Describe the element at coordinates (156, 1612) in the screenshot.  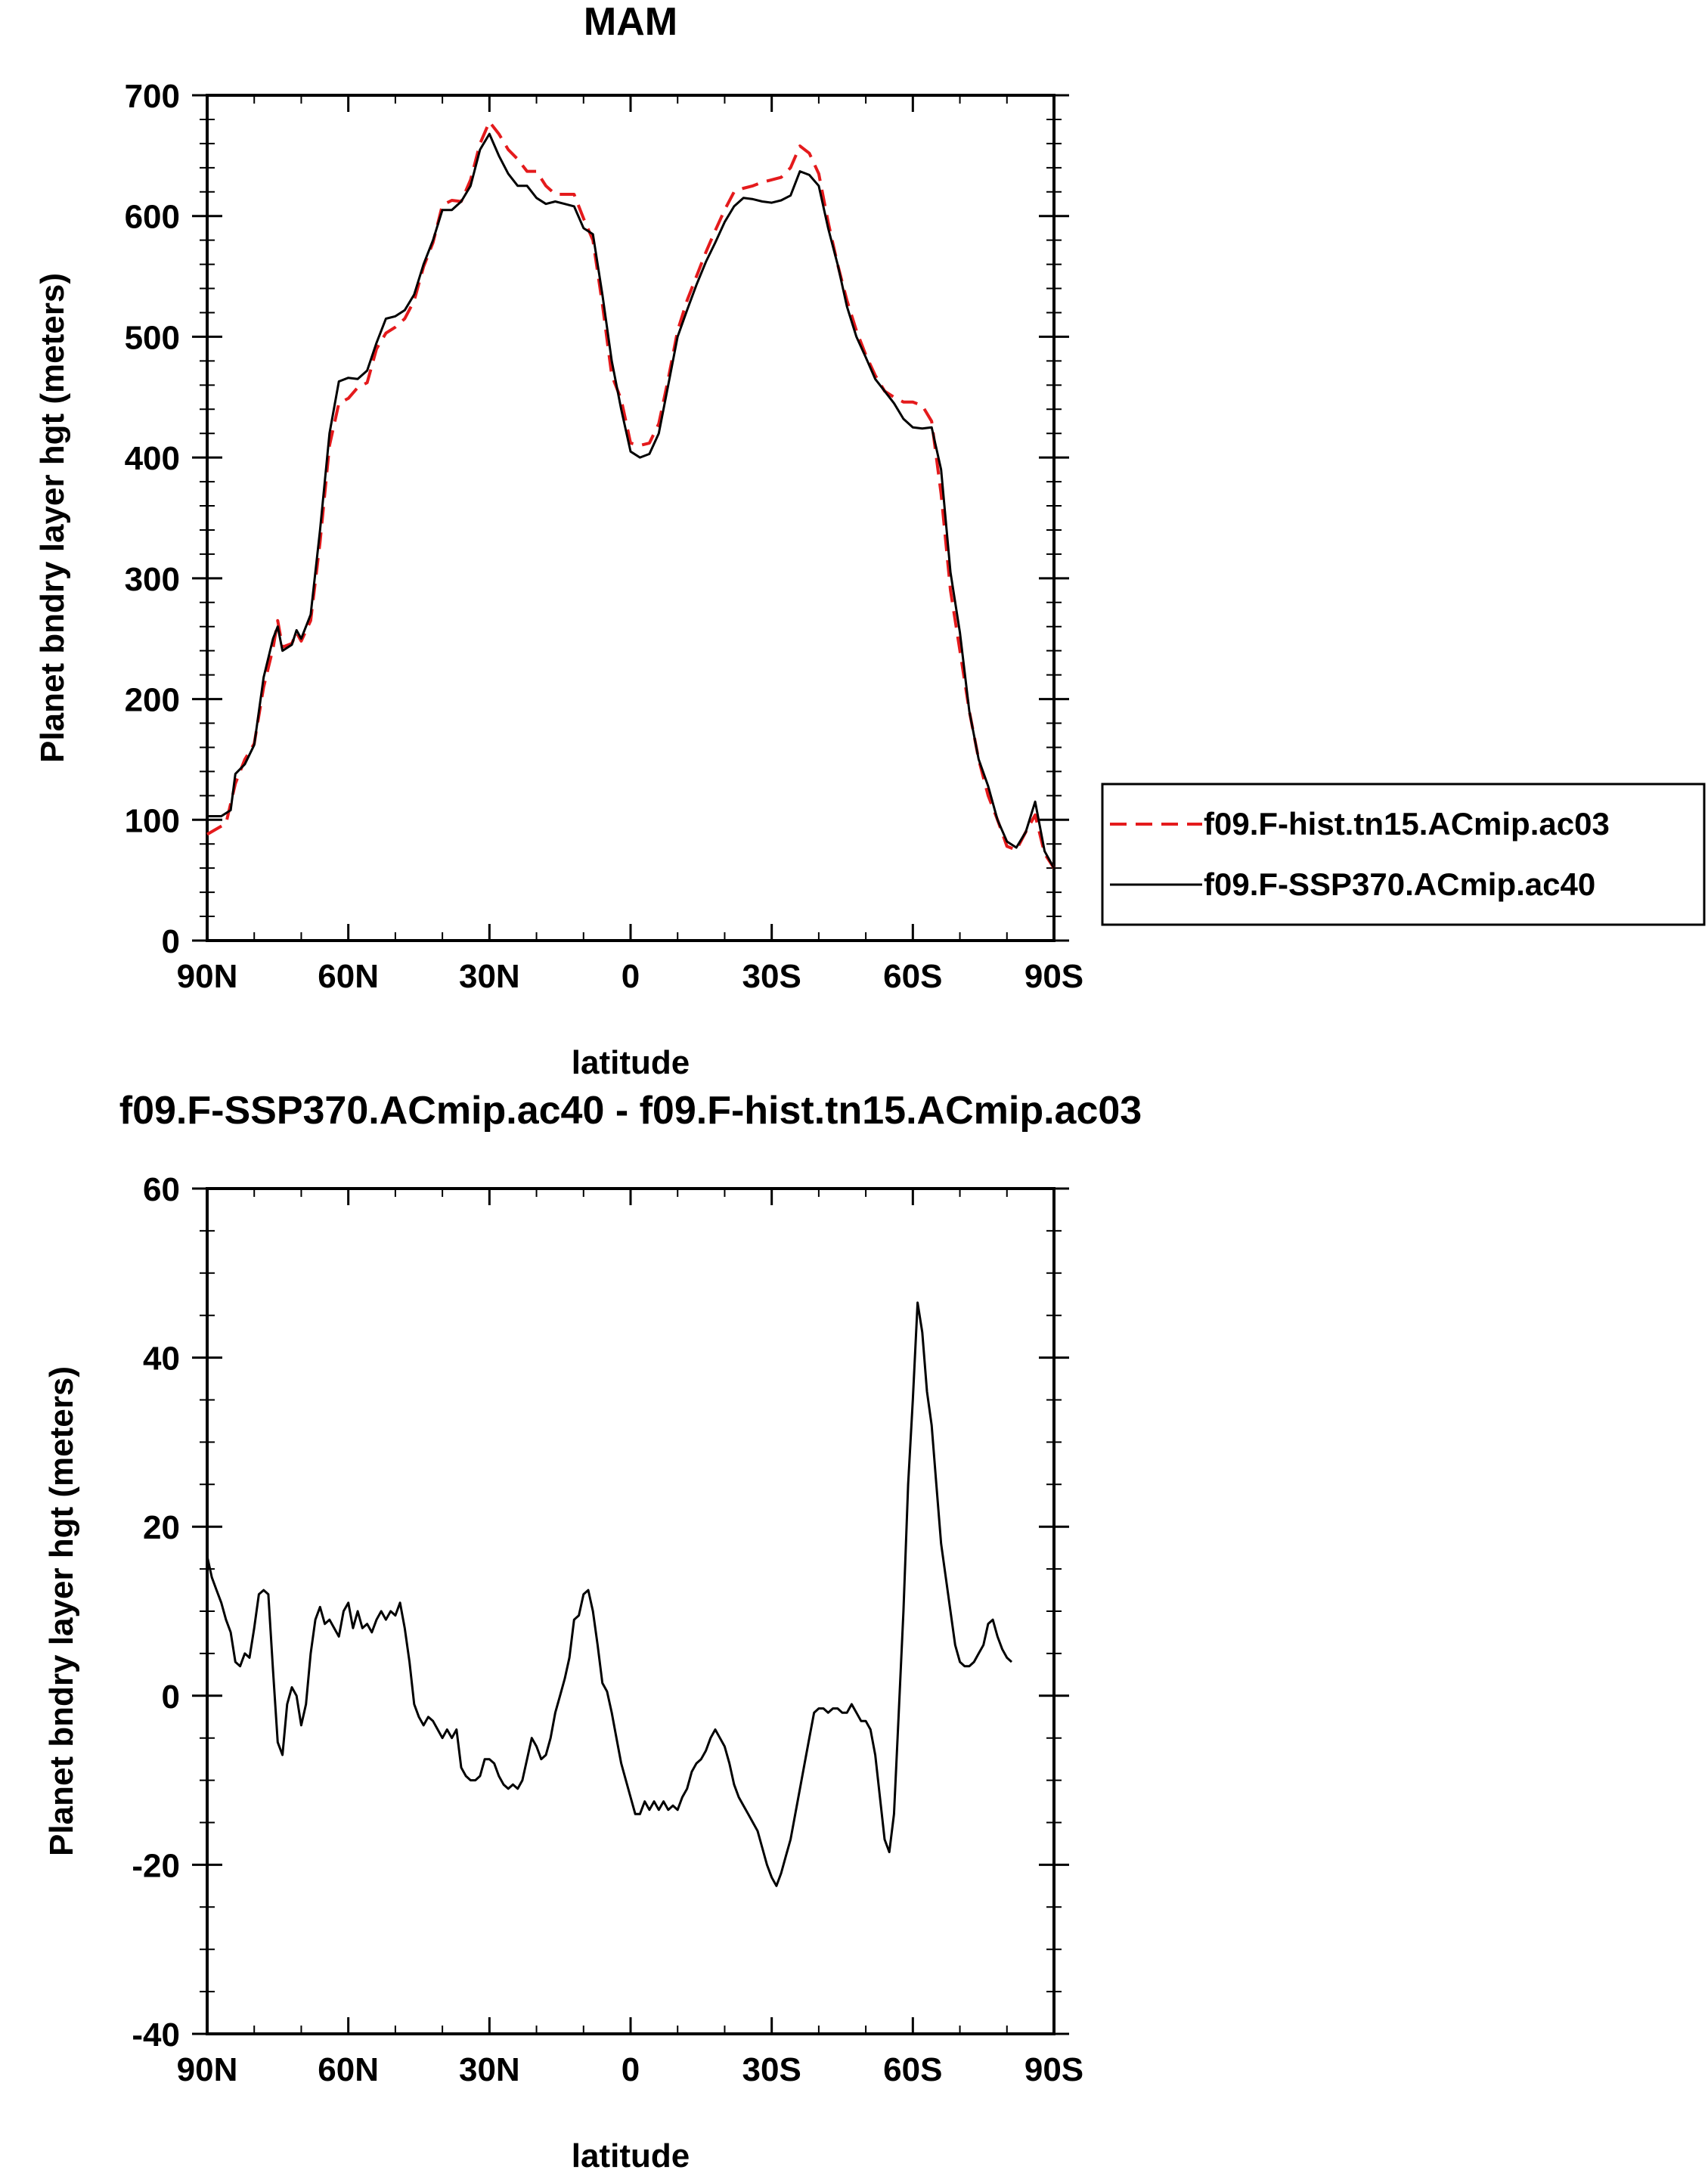
I see `y-tick-labels: -40 -20 0 20 40 60` at that location.